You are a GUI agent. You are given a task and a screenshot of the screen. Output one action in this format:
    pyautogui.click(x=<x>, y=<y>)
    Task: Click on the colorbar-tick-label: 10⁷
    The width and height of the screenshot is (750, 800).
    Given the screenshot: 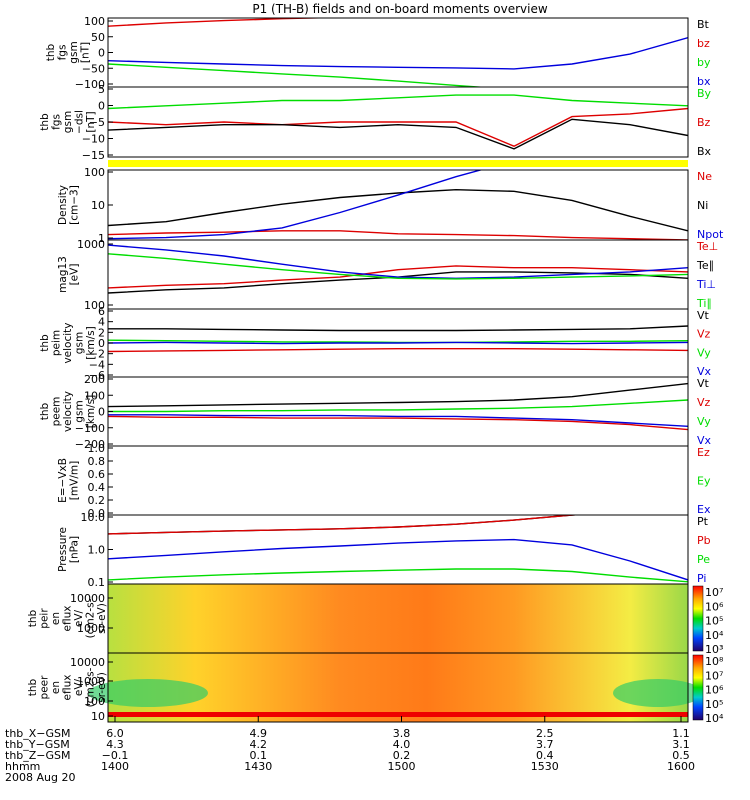 What is the action you would take?
    pyautogui.click(x=714, y=675)
    